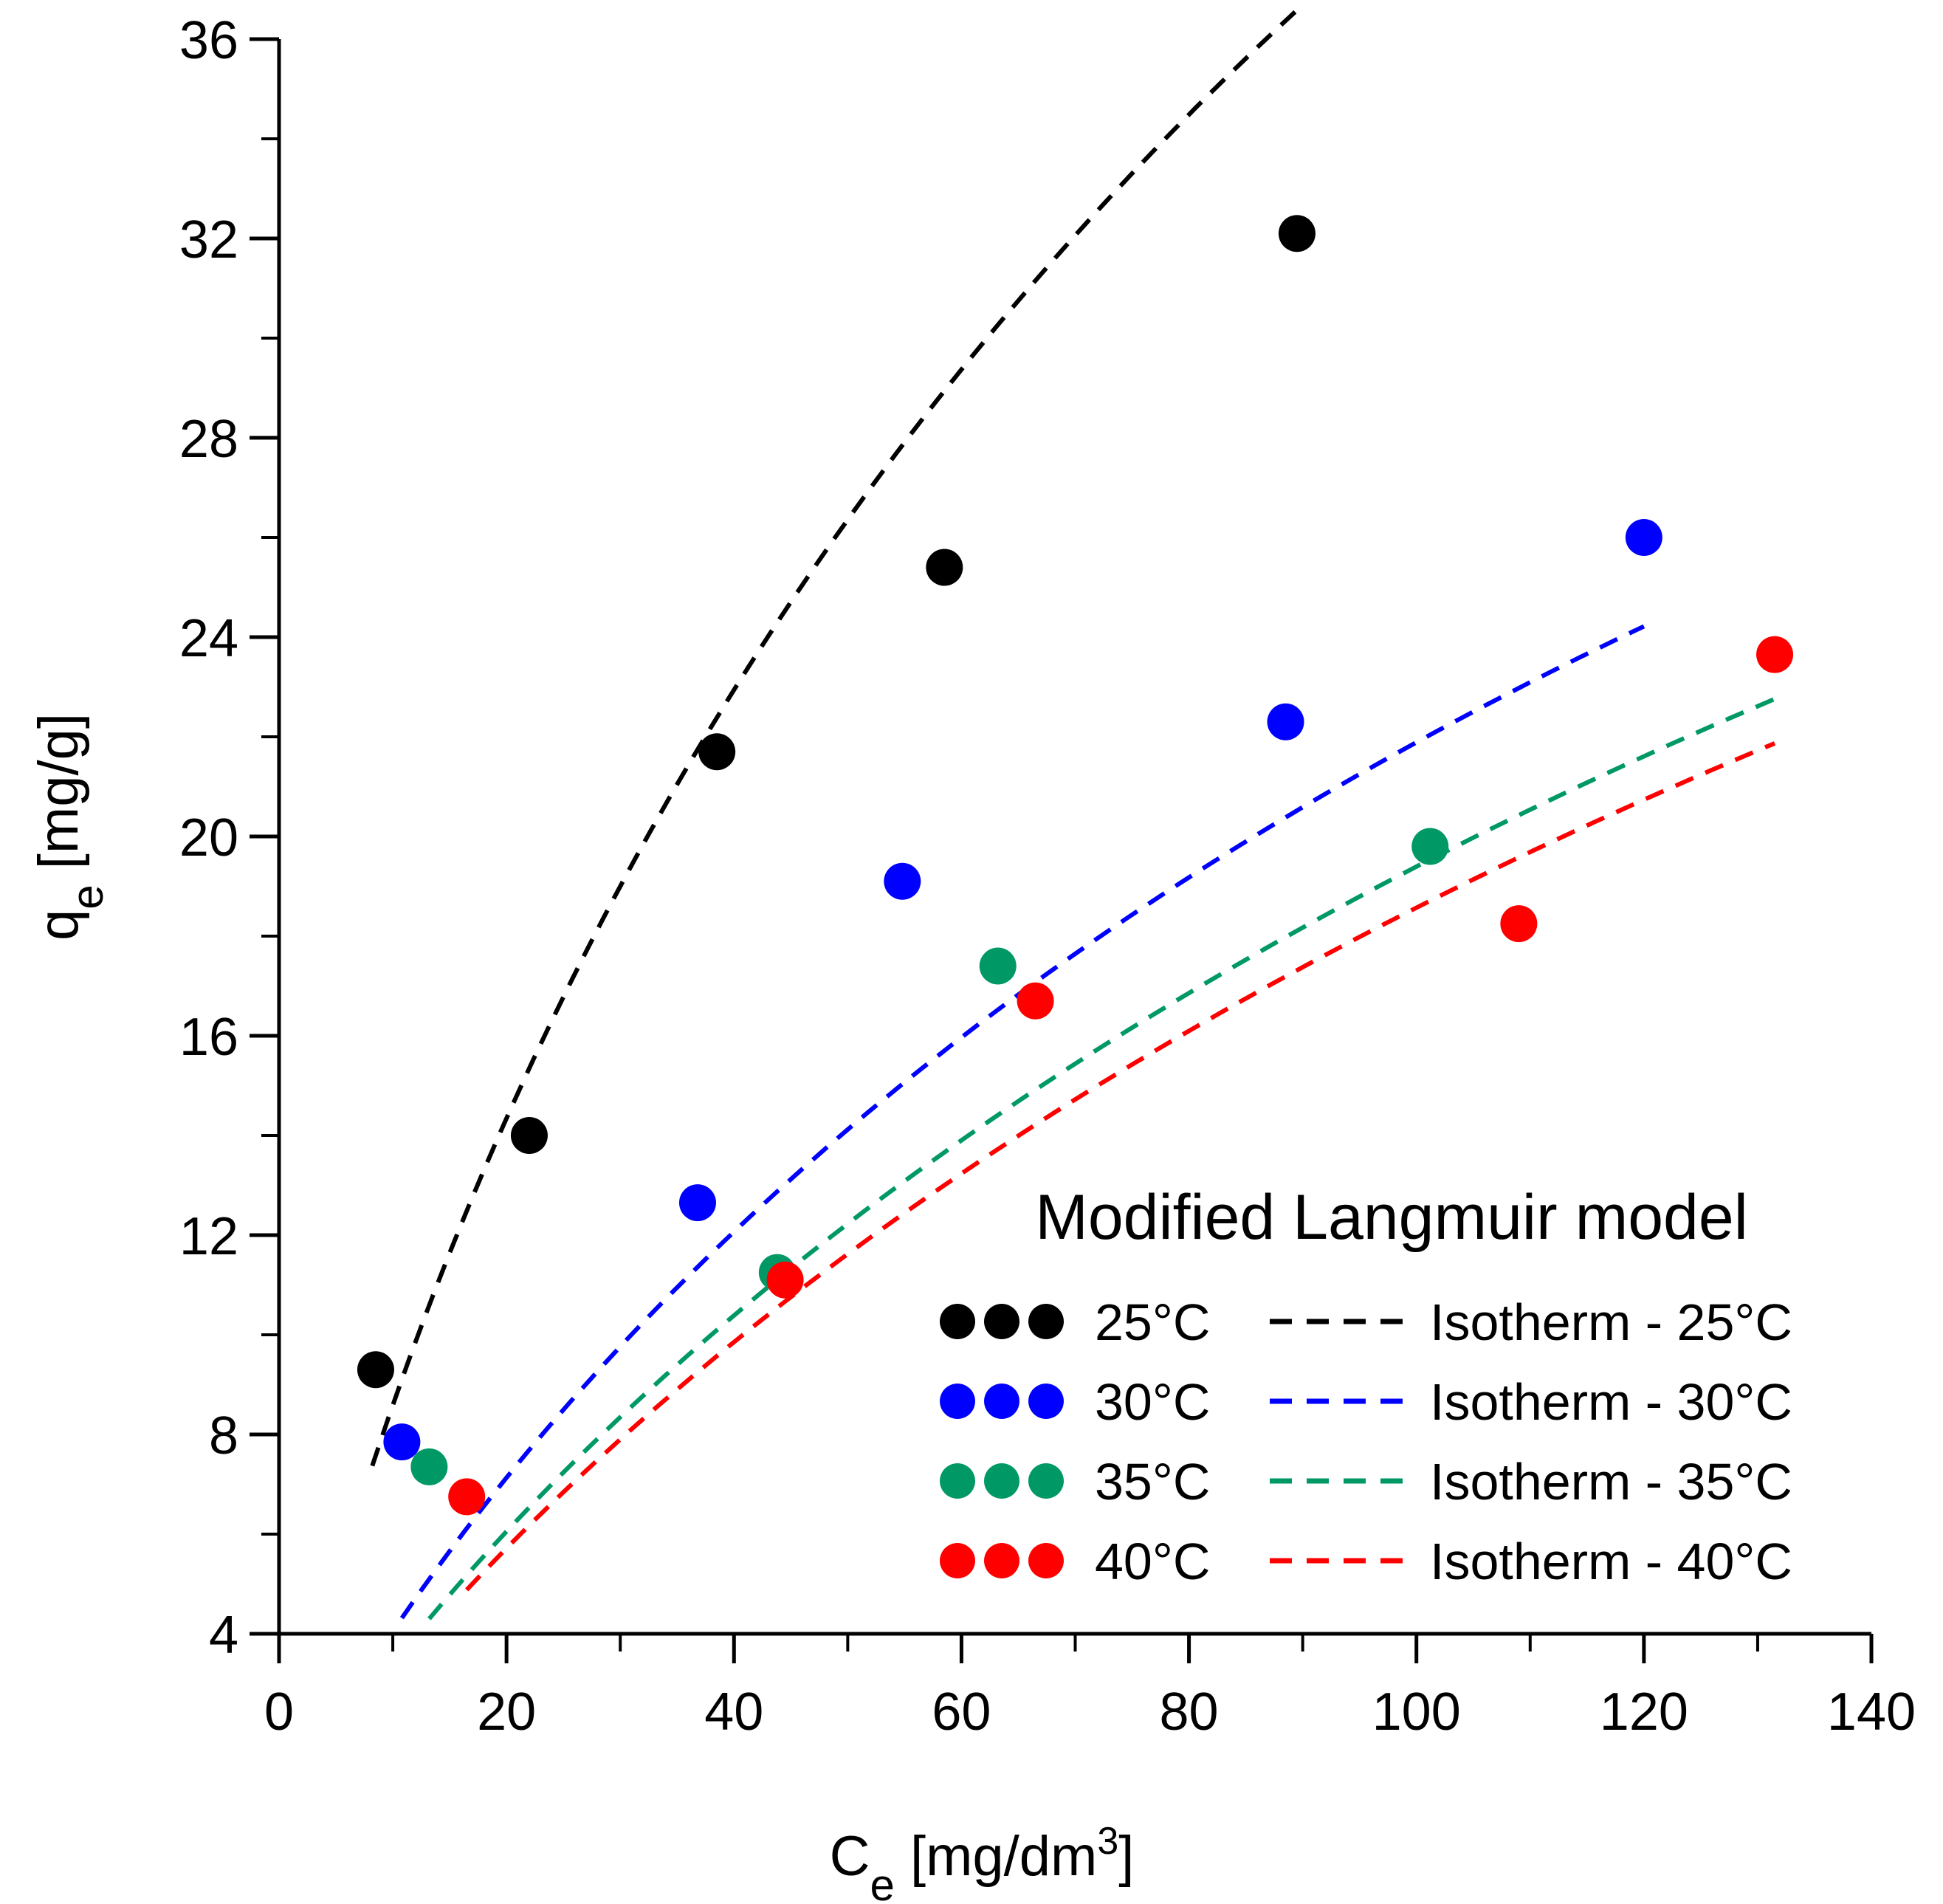 The width and height of the screenshot is (1943, 1904). Describe the element at coordinates (1416, 1712) in the screenshot. I see `x-tick-label: 100` at that location.